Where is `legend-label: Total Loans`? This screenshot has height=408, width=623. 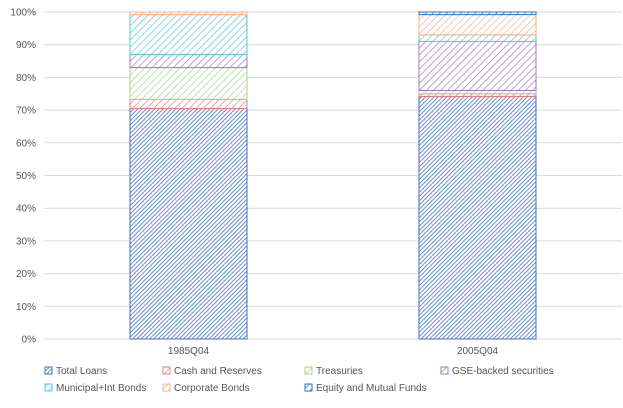 legend-label: Total Loans is located at coordinates (81, 371).